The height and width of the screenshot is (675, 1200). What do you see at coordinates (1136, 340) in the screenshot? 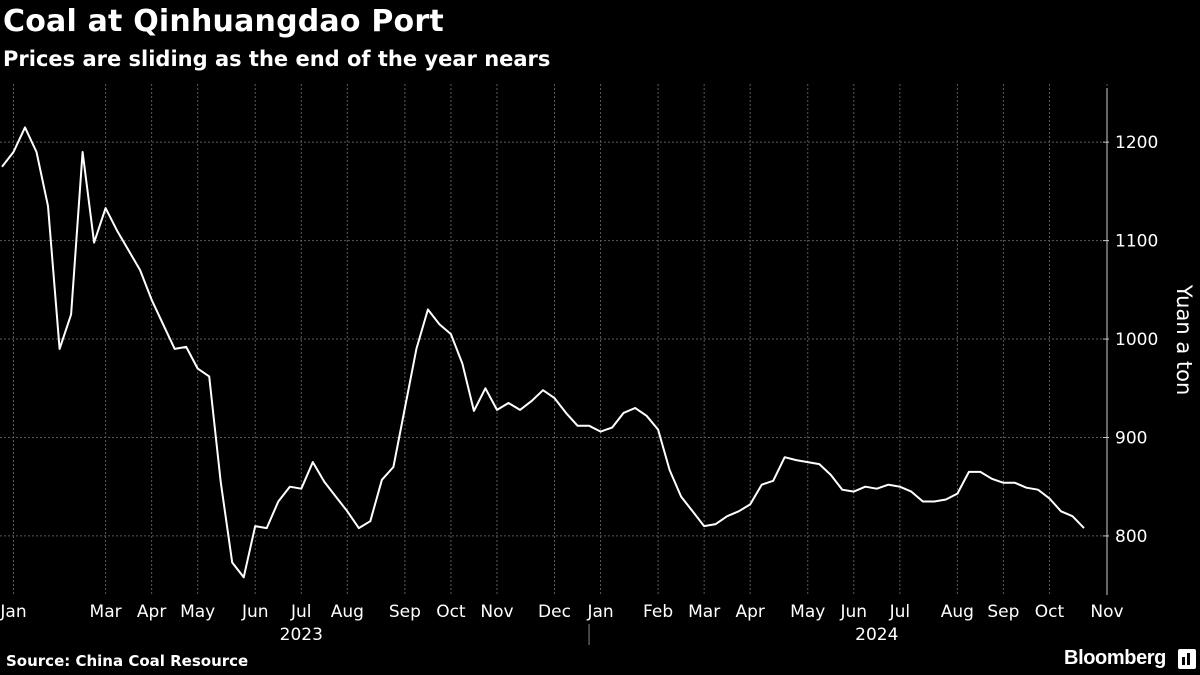
I see `y-tick-label: 1000` at bounding box center [1136, 340].